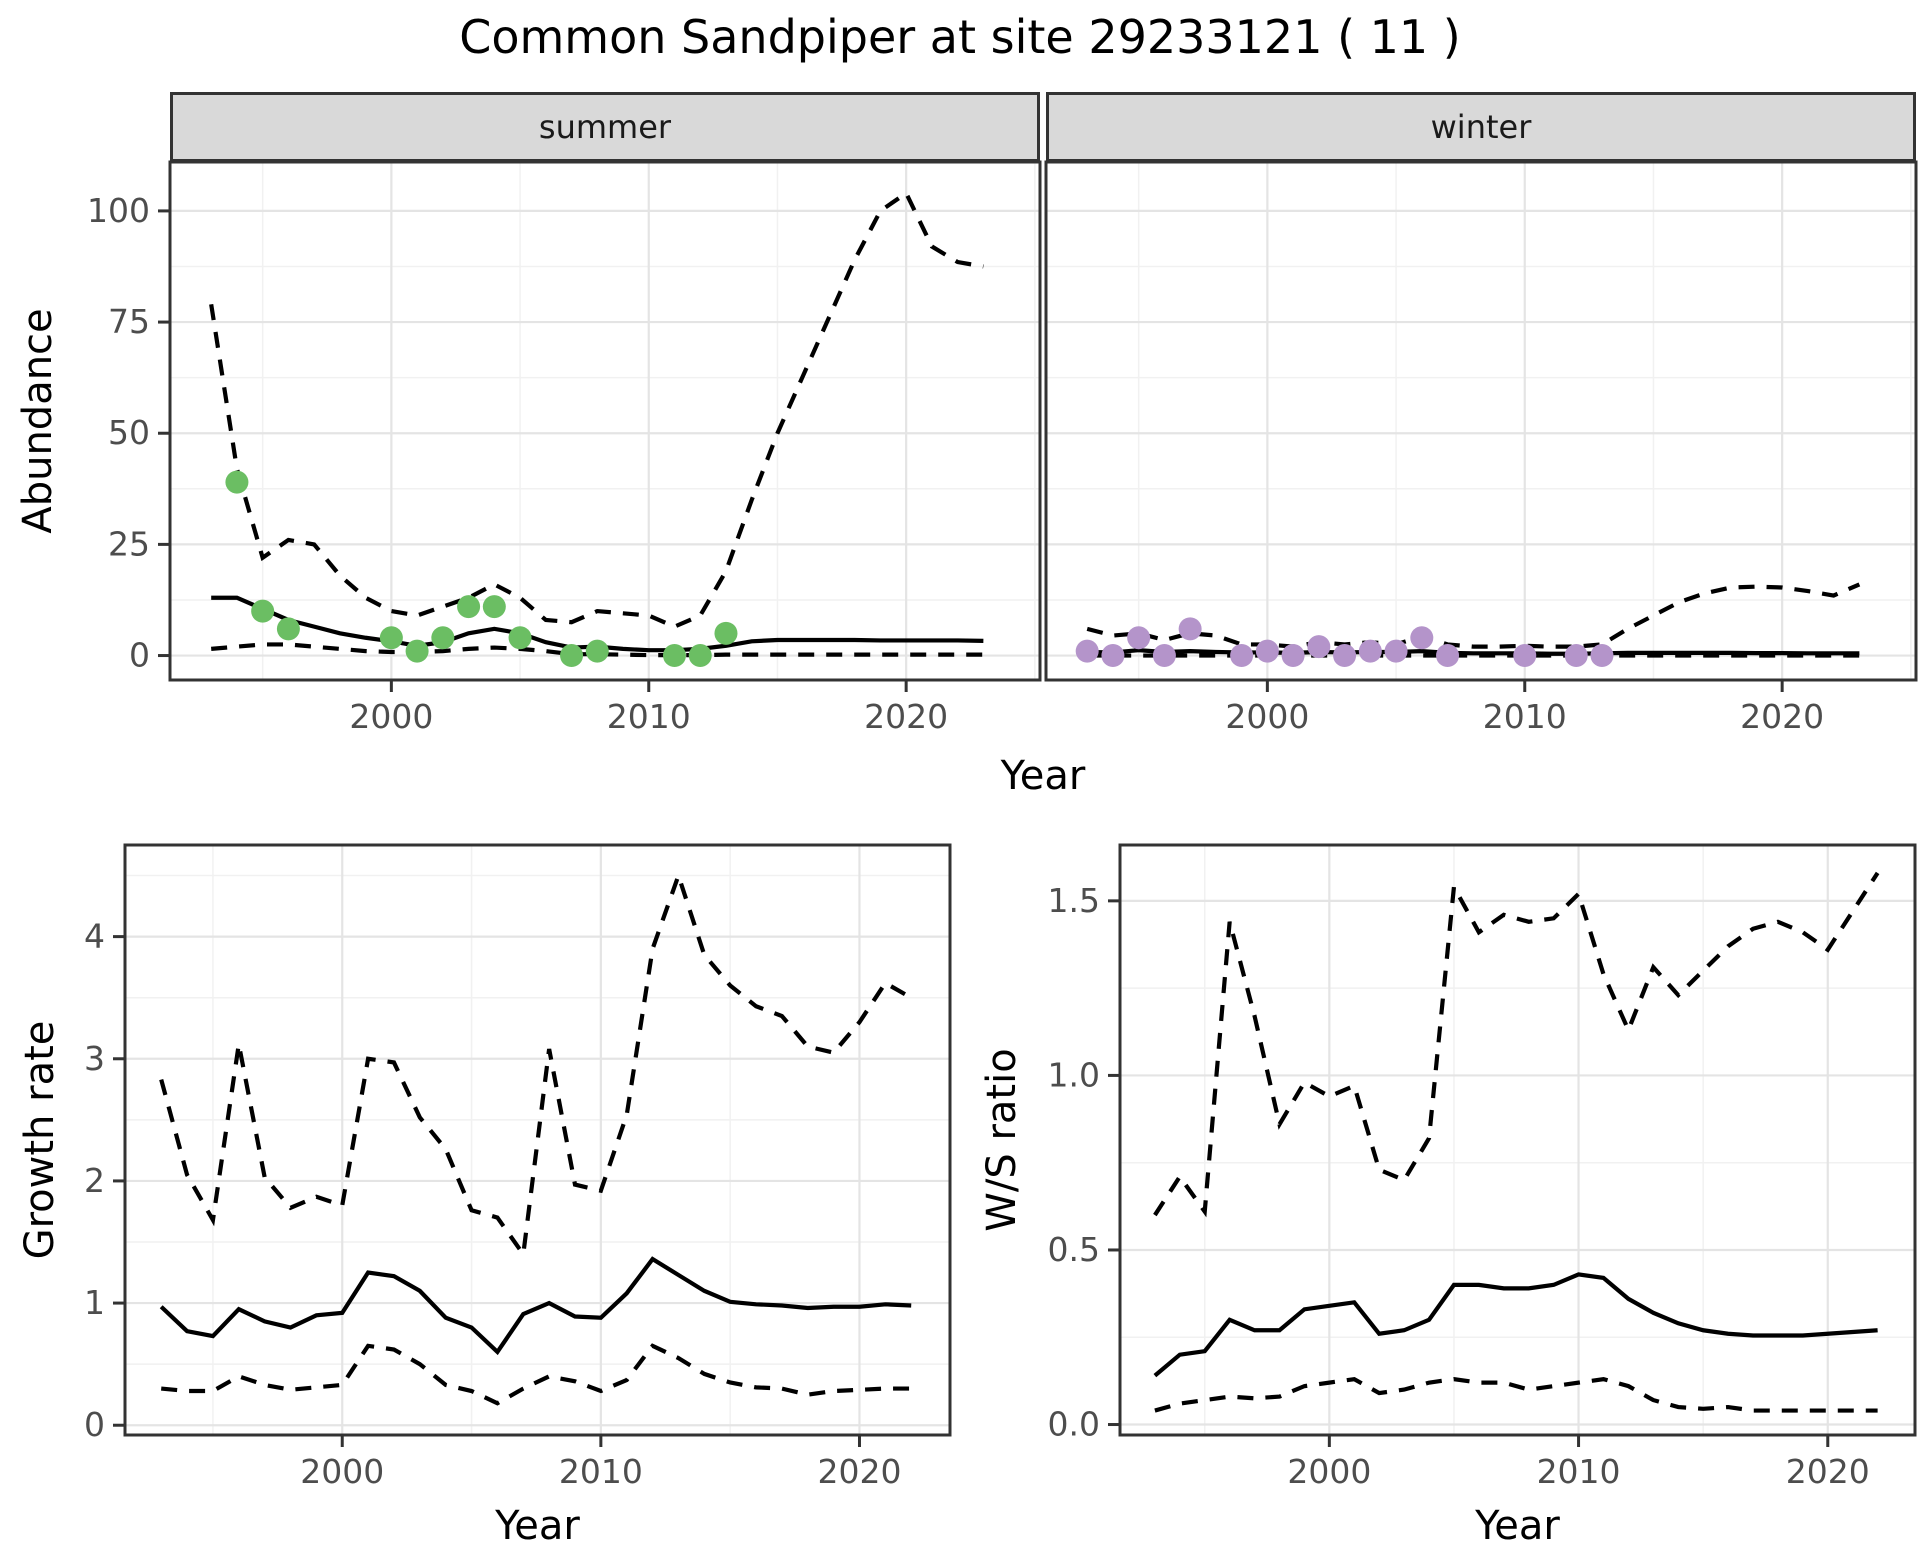  I want to click on y-axis-title-ws-ratio: W/S ratio, so click(1002, 1140).